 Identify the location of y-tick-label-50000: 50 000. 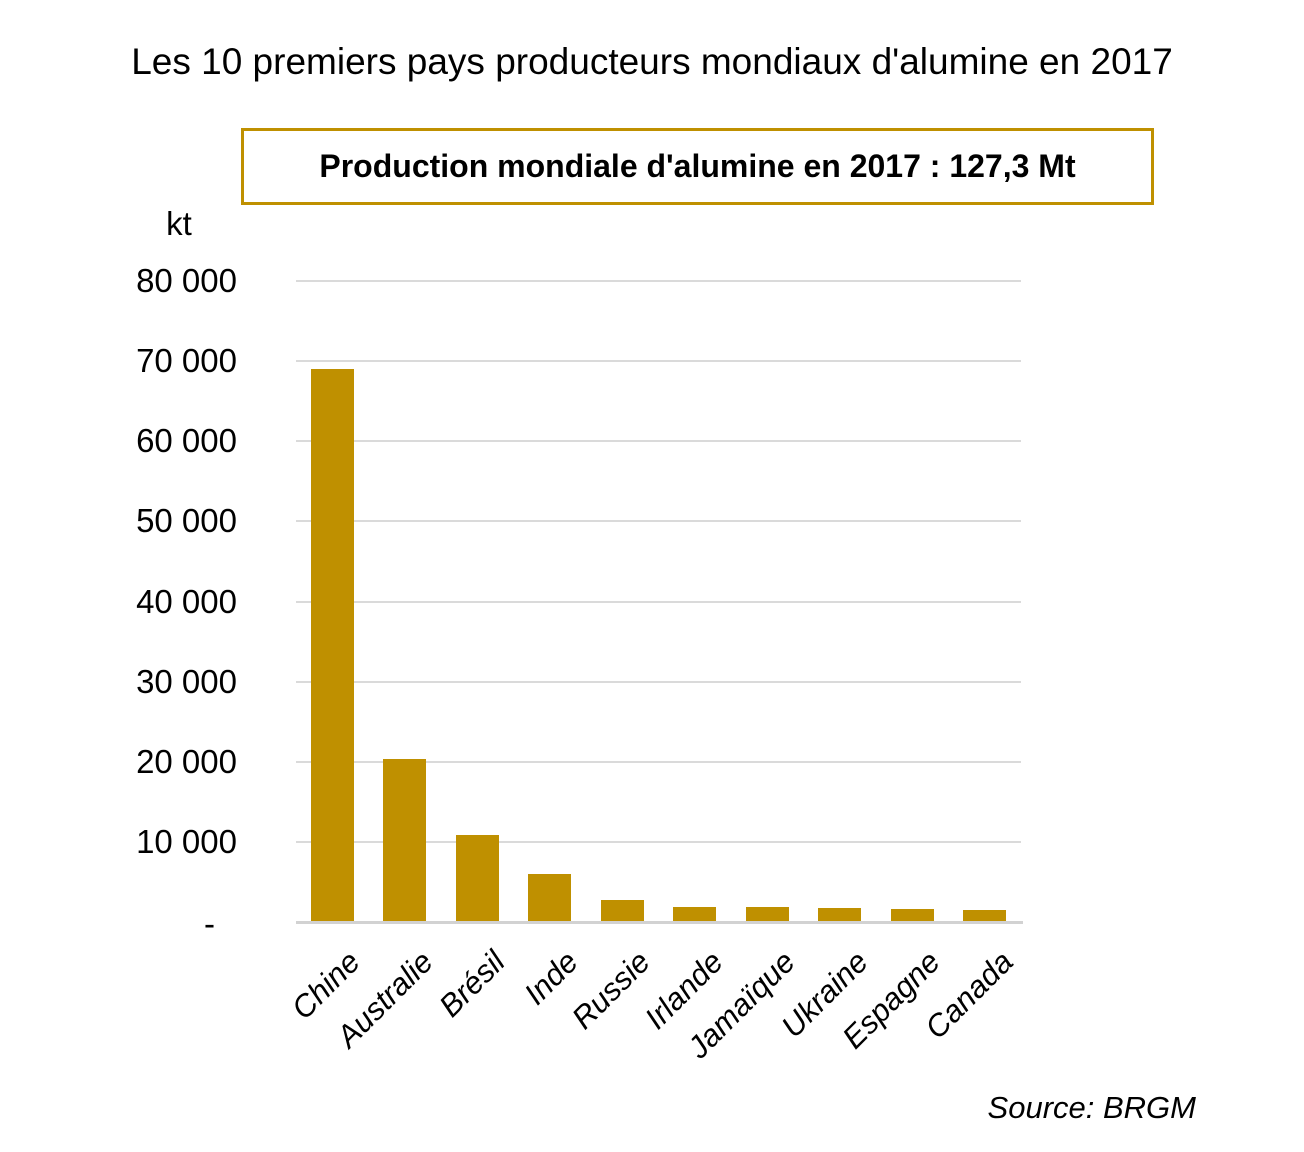
(186, 521).